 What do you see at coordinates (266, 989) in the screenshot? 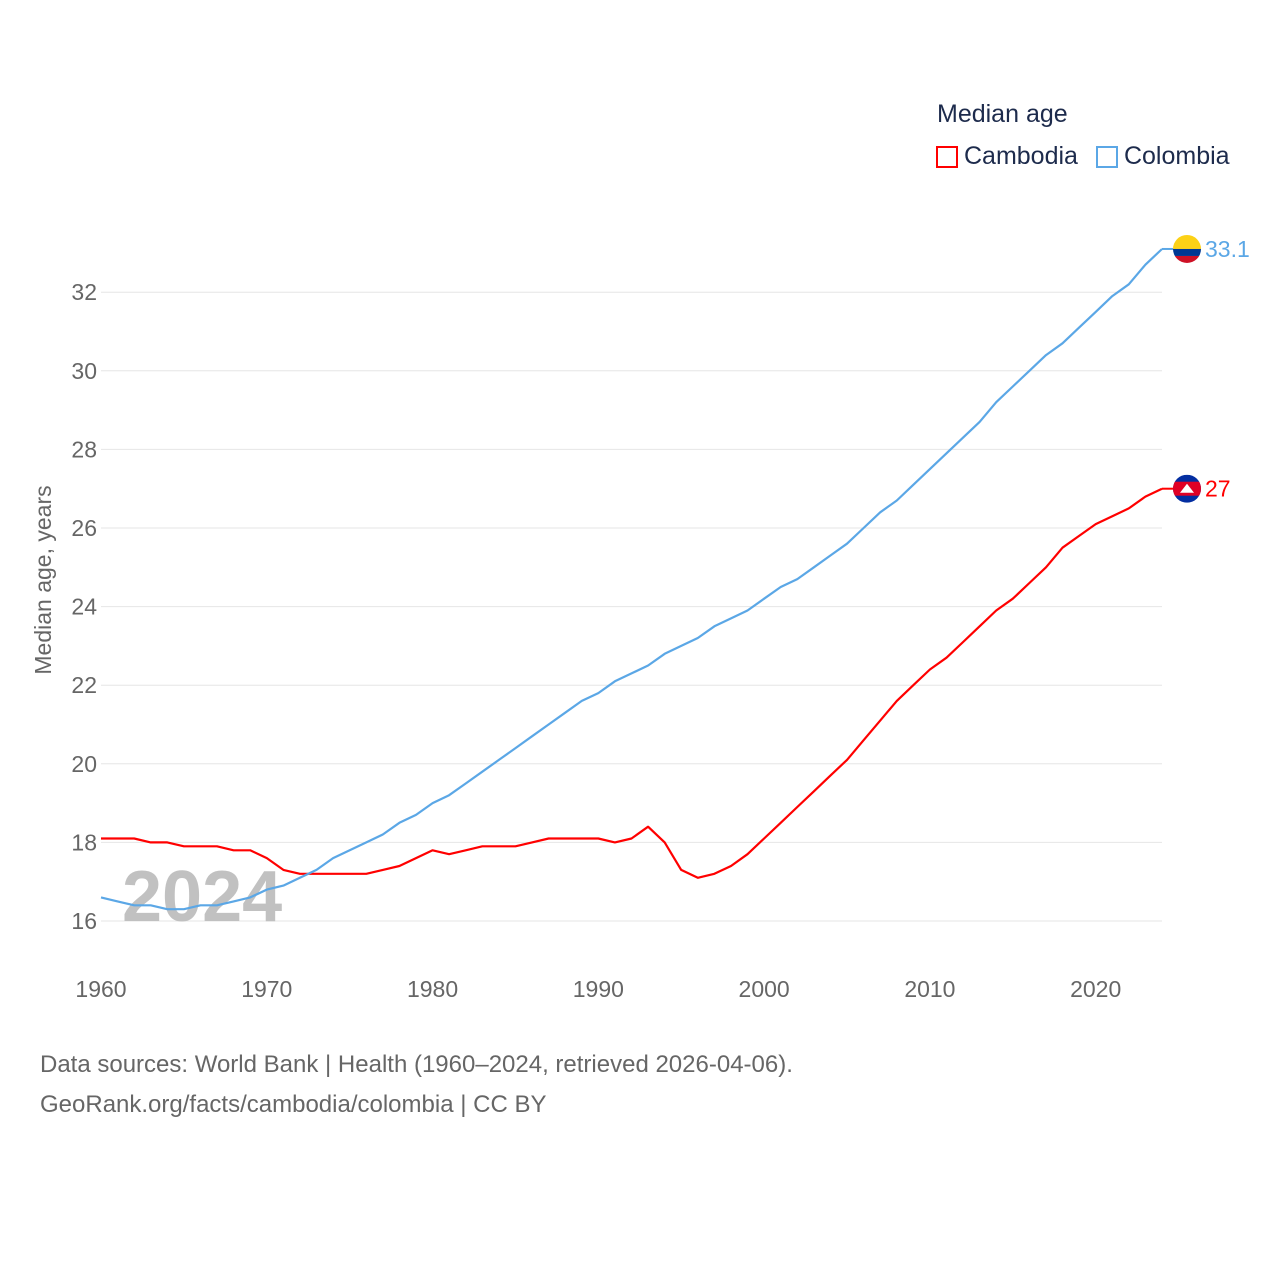
I see `x-tick-label: 1970` at bounding box center [266, 989].